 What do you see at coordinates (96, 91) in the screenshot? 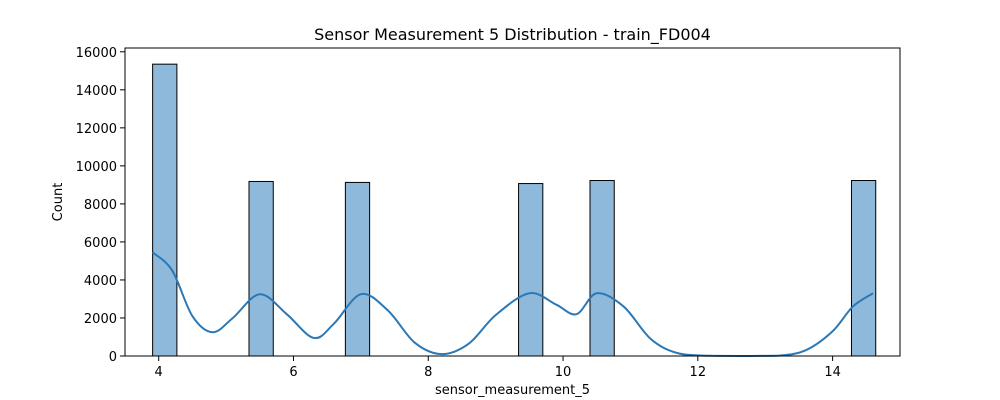
I see `y-tick-label: 14000` at bounding box center [96, 91].